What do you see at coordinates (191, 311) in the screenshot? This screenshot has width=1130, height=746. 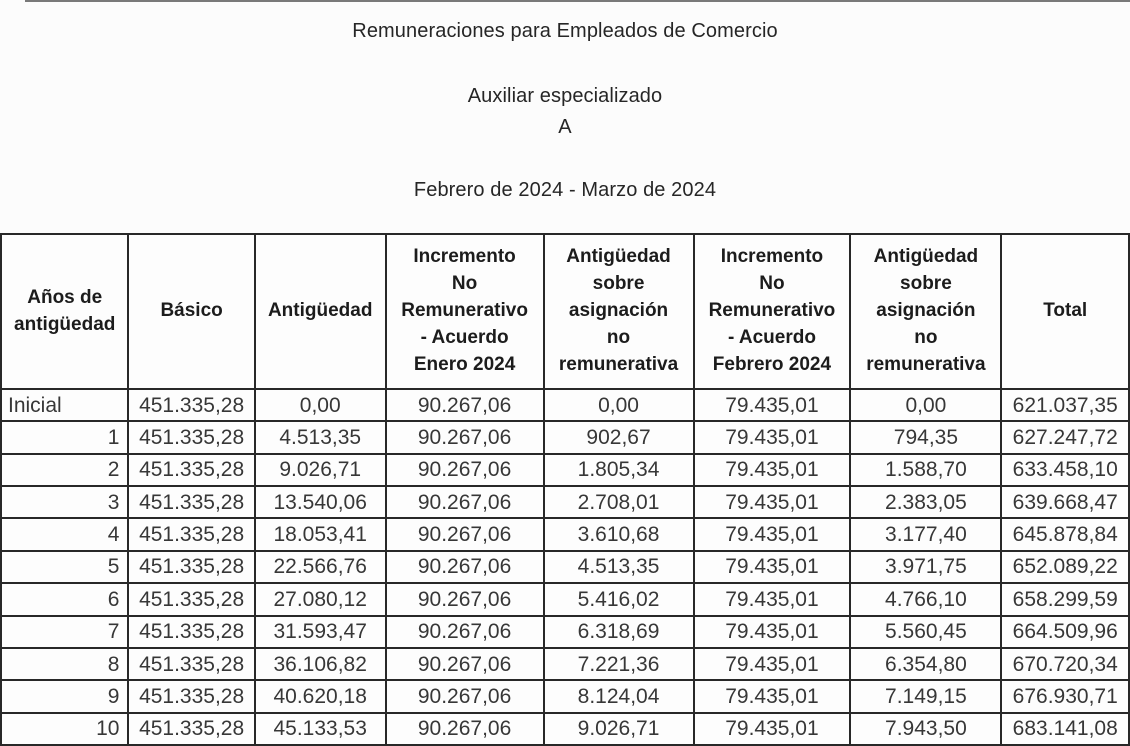 I see `col-header-basico: Básico` at bounding box center [191, 311].